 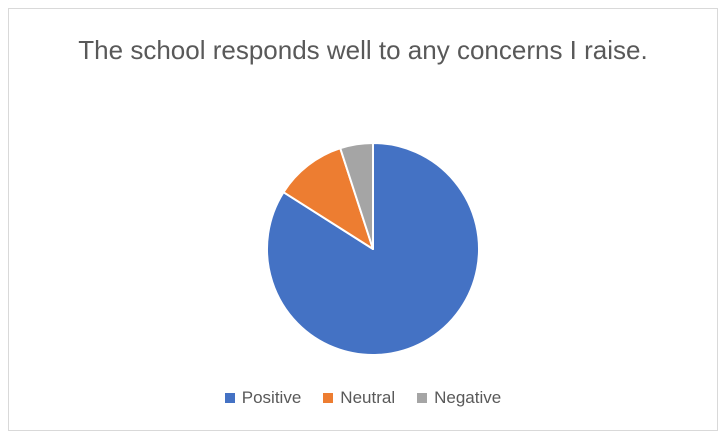 What do you see at coordinates (271, 397) in the screenshot?
I see `legend-label-positive: Positive` at bounding box center [271, 397].